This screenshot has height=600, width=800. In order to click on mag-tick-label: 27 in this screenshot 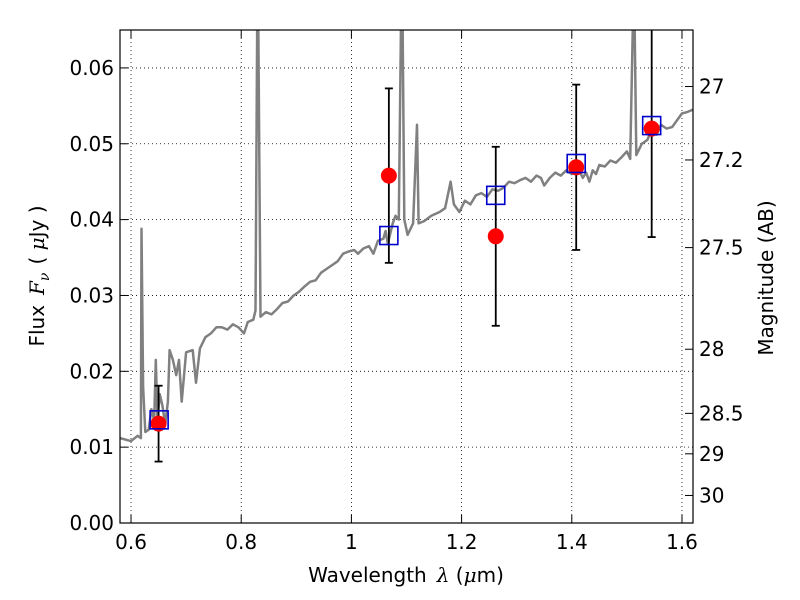, I will do `click(711, 87)`.